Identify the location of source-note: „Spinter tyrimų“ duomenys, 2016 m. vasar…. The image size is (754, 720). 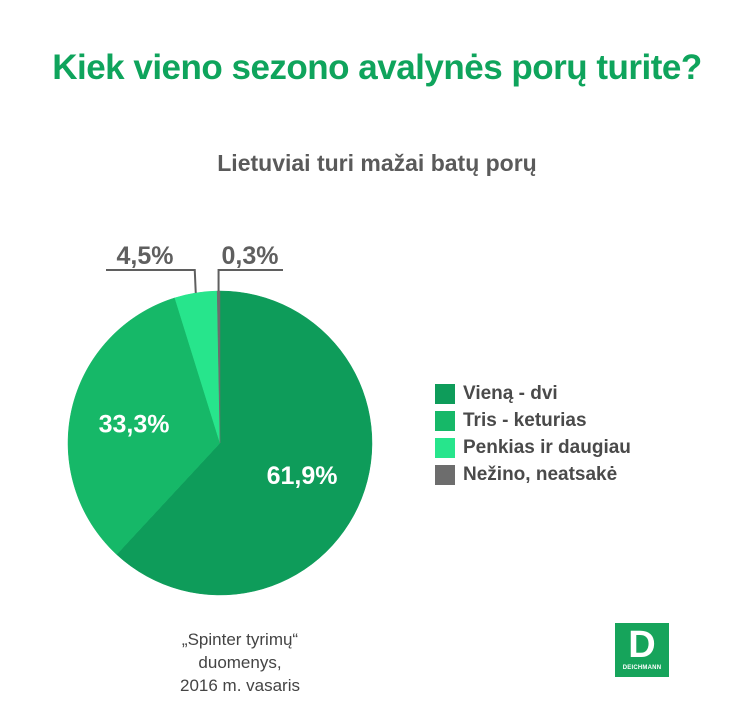
(240, 662).